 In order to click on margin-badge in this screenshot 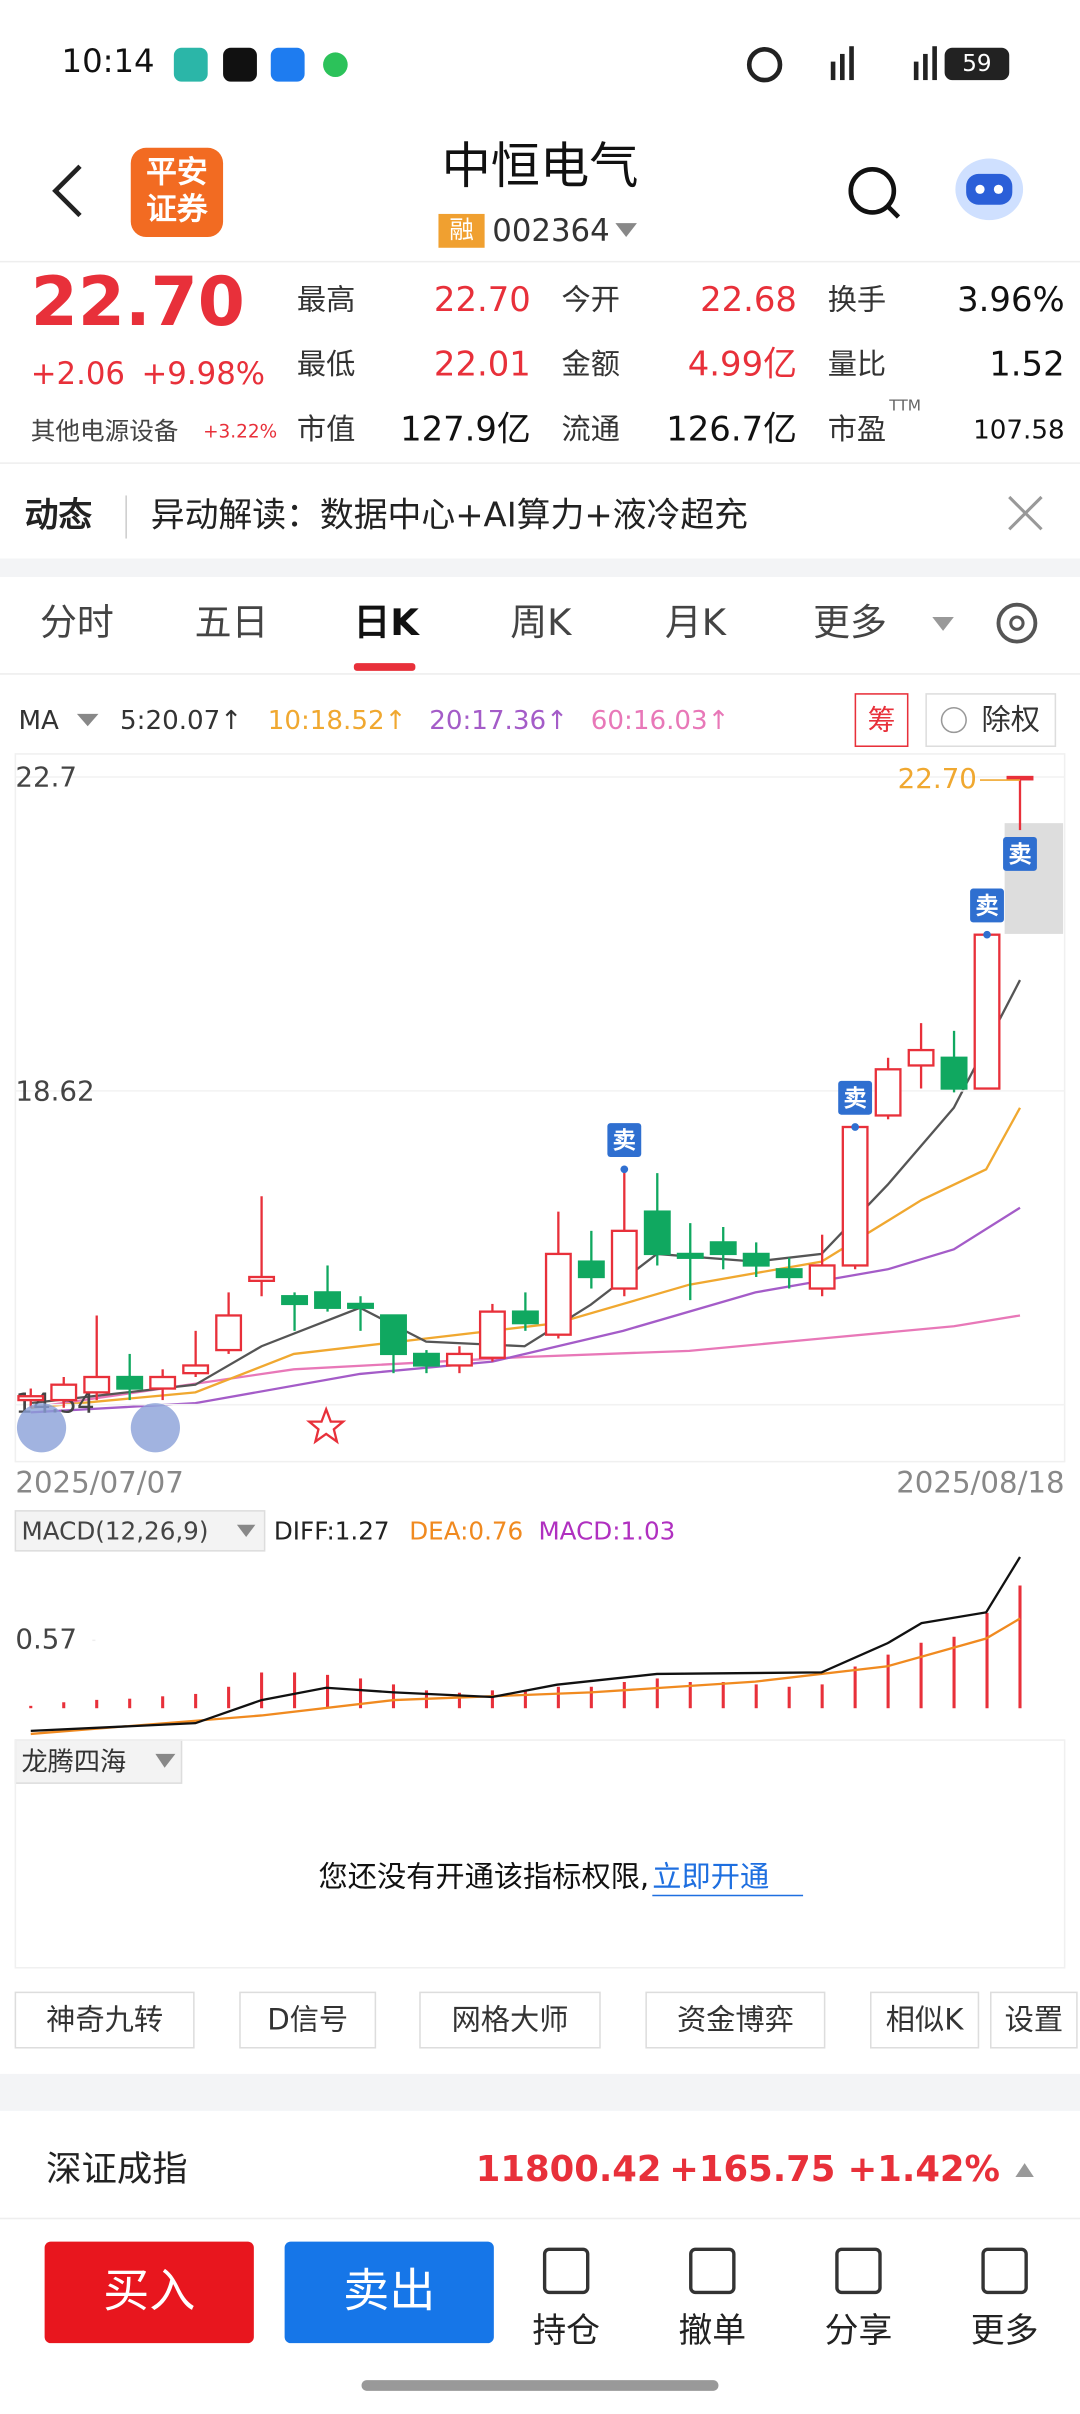, I will do `click(461, 230)`.